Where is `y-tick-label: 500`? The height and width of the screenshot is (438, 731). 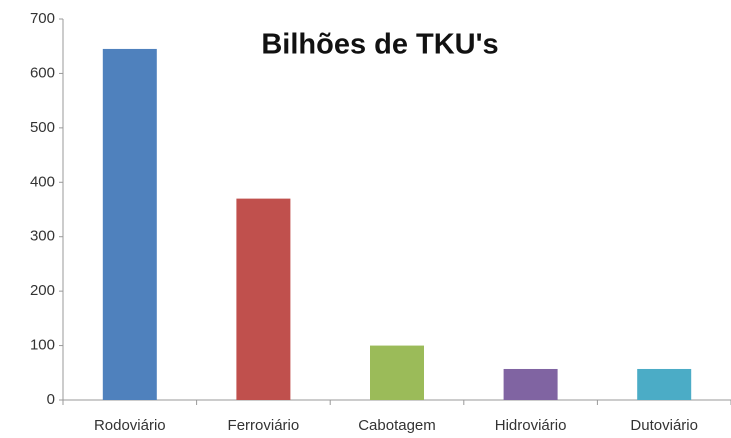 y-tick-label: 500 is located at coordinates (42, 127).